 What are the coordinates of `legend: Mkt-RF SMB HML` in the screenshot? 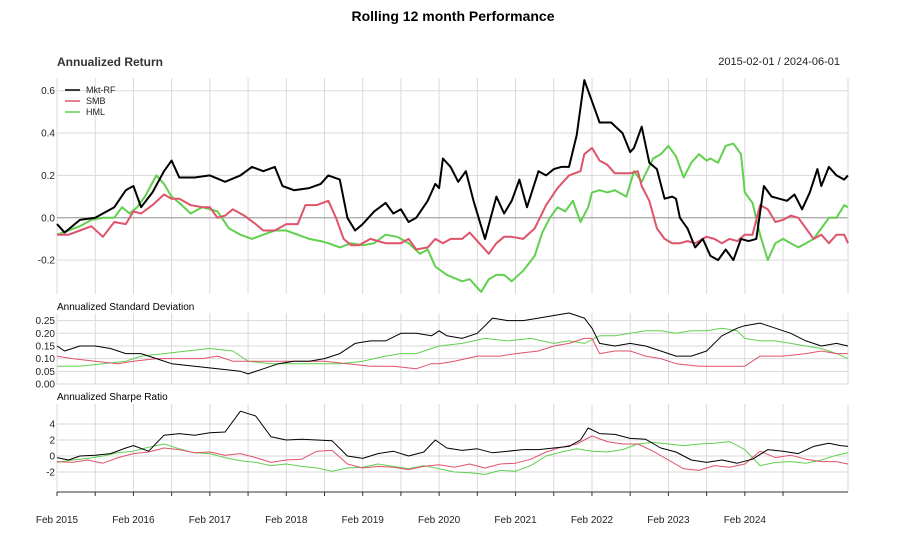 It's located at (90, 101).